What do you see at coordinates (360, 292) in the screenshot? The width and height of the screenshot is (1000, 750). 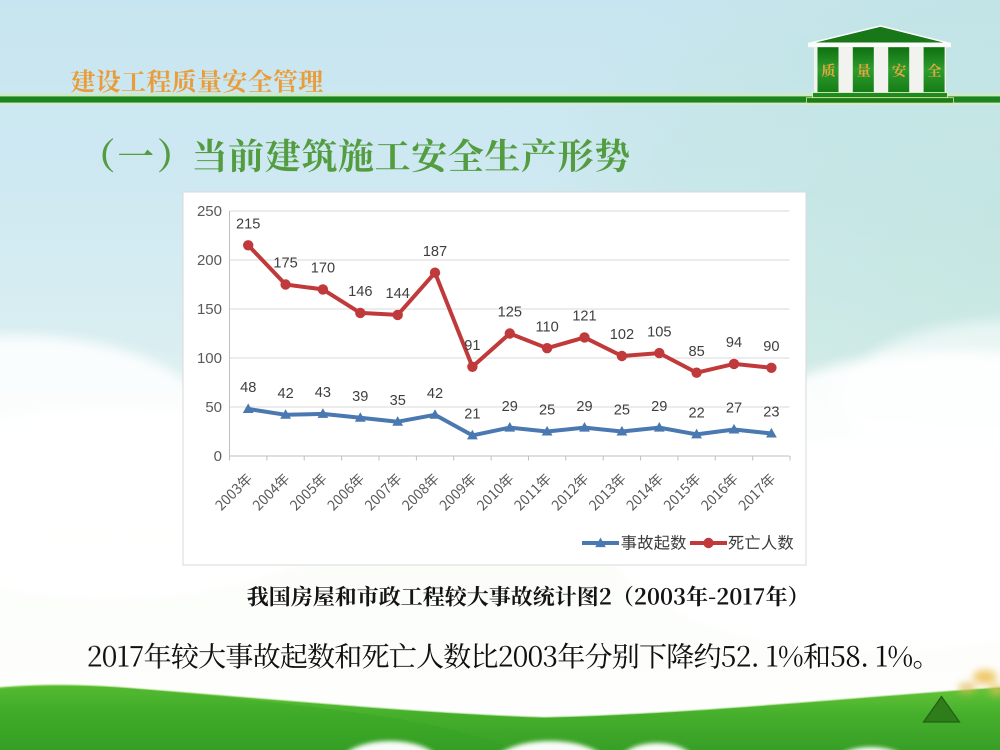 I see `svg-text: 146` at bounding box center [360, 292].